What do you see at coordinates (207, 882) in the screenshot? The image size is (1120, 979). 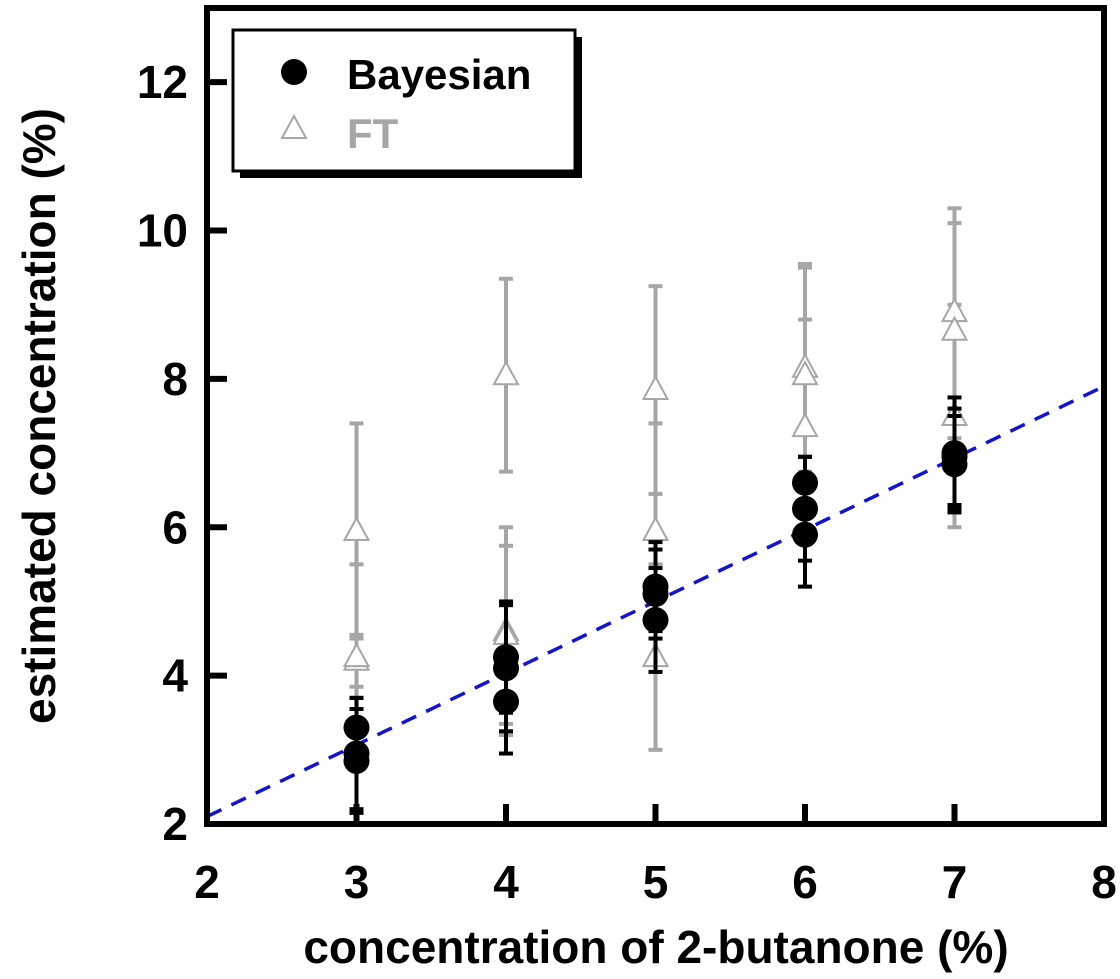 I see `x-tick-label: 2` at bounding box center [207, 882].